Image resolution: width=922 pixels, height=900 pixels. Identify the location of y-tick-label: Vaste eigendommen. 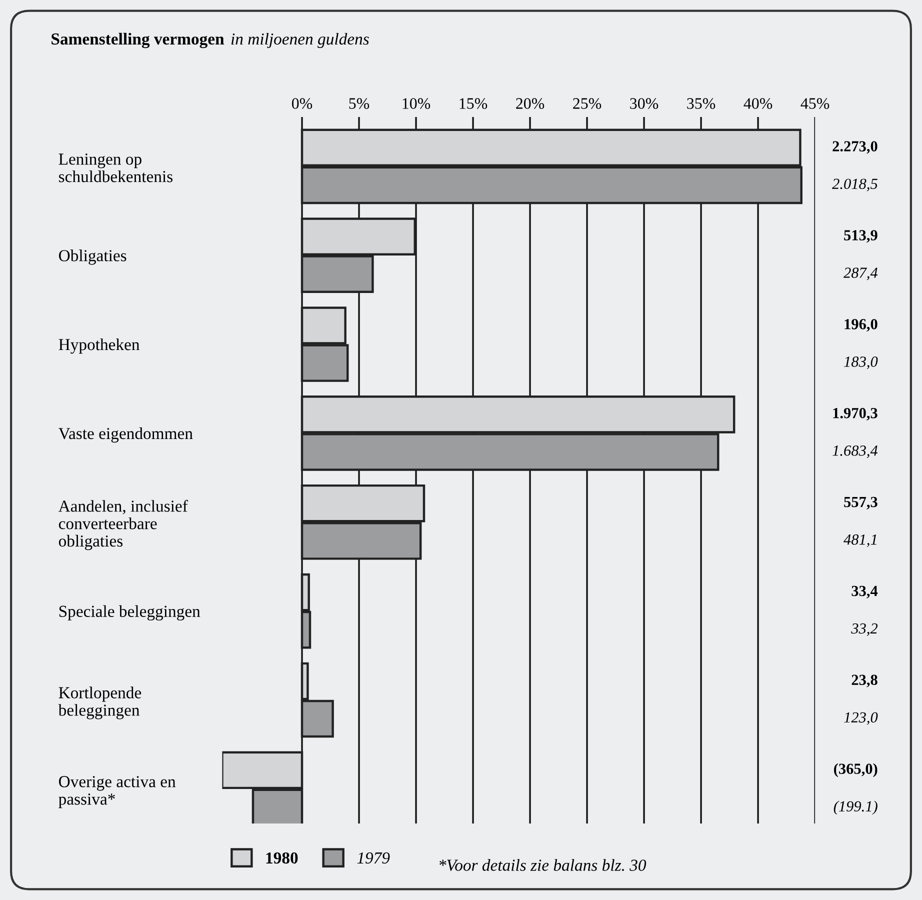
(125, 435).